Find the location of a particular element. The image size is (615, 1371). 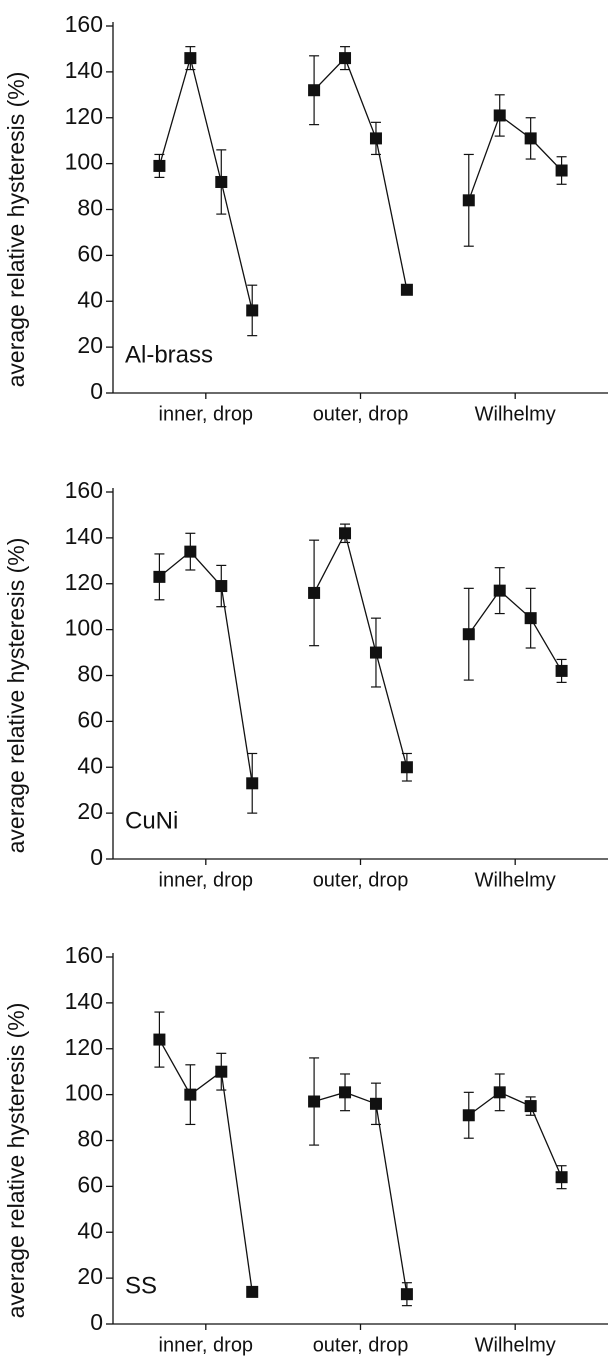

panel-label: Al-brass is located at coordinates (169, 354).